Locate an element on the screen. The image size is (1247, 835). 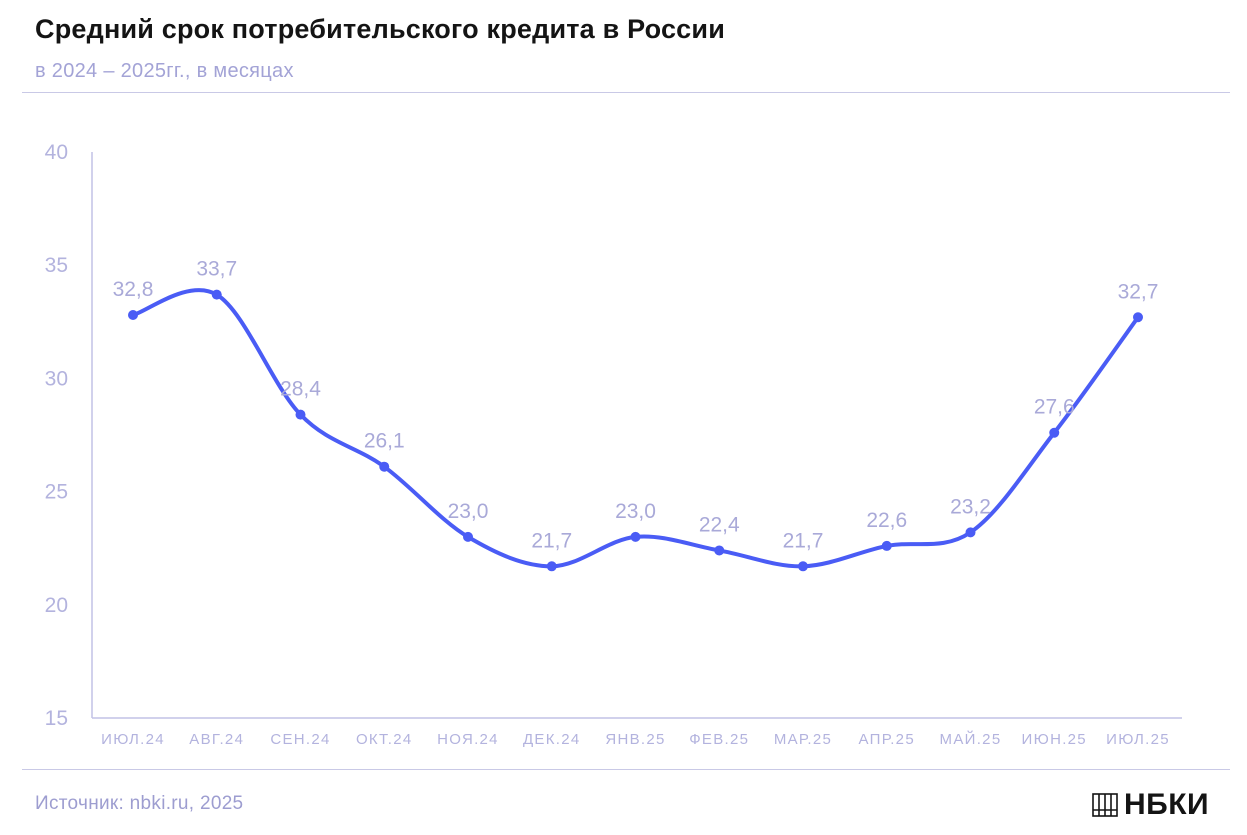
data-label: 33,7 is located at coordinates (216, 269).